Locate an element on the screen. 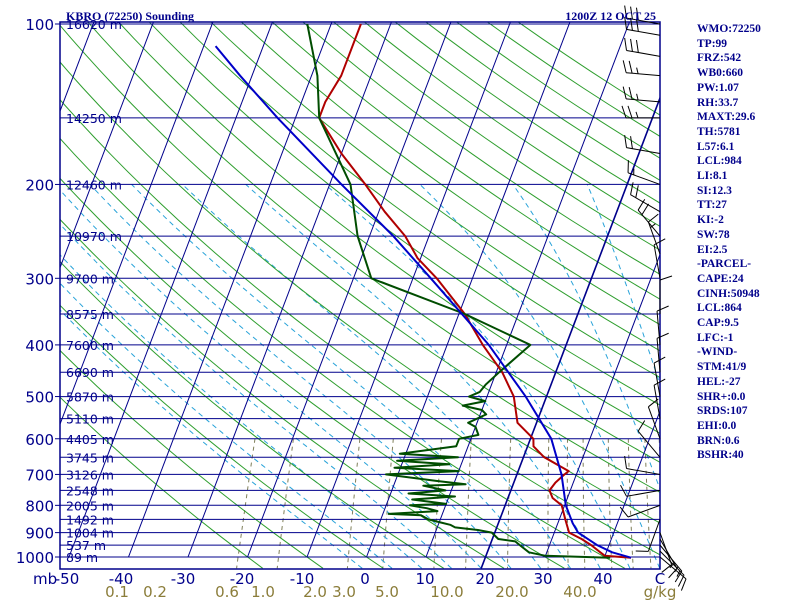 This screenshot has height=600, width=800. stability-index-item: TT:27 is located at coordinates (712, 205).